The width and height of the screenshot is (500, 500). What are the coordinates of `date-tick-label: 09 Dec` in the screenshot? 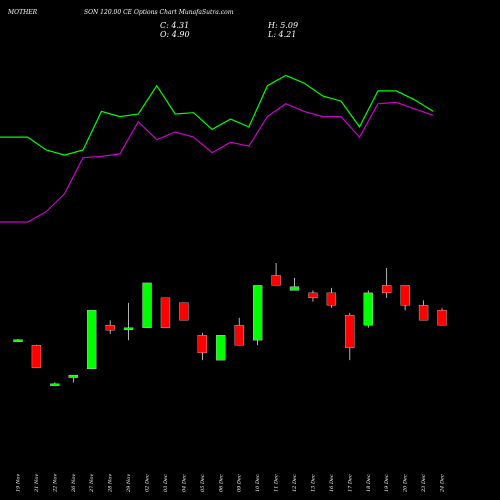 It's located at (240, 483).